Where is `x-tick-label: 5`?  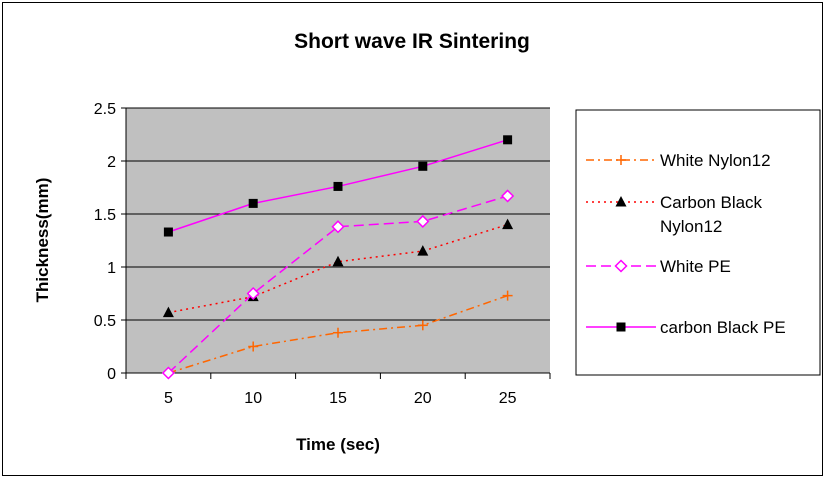
x-tick-label: 5 is located at coordinates (168, 398).